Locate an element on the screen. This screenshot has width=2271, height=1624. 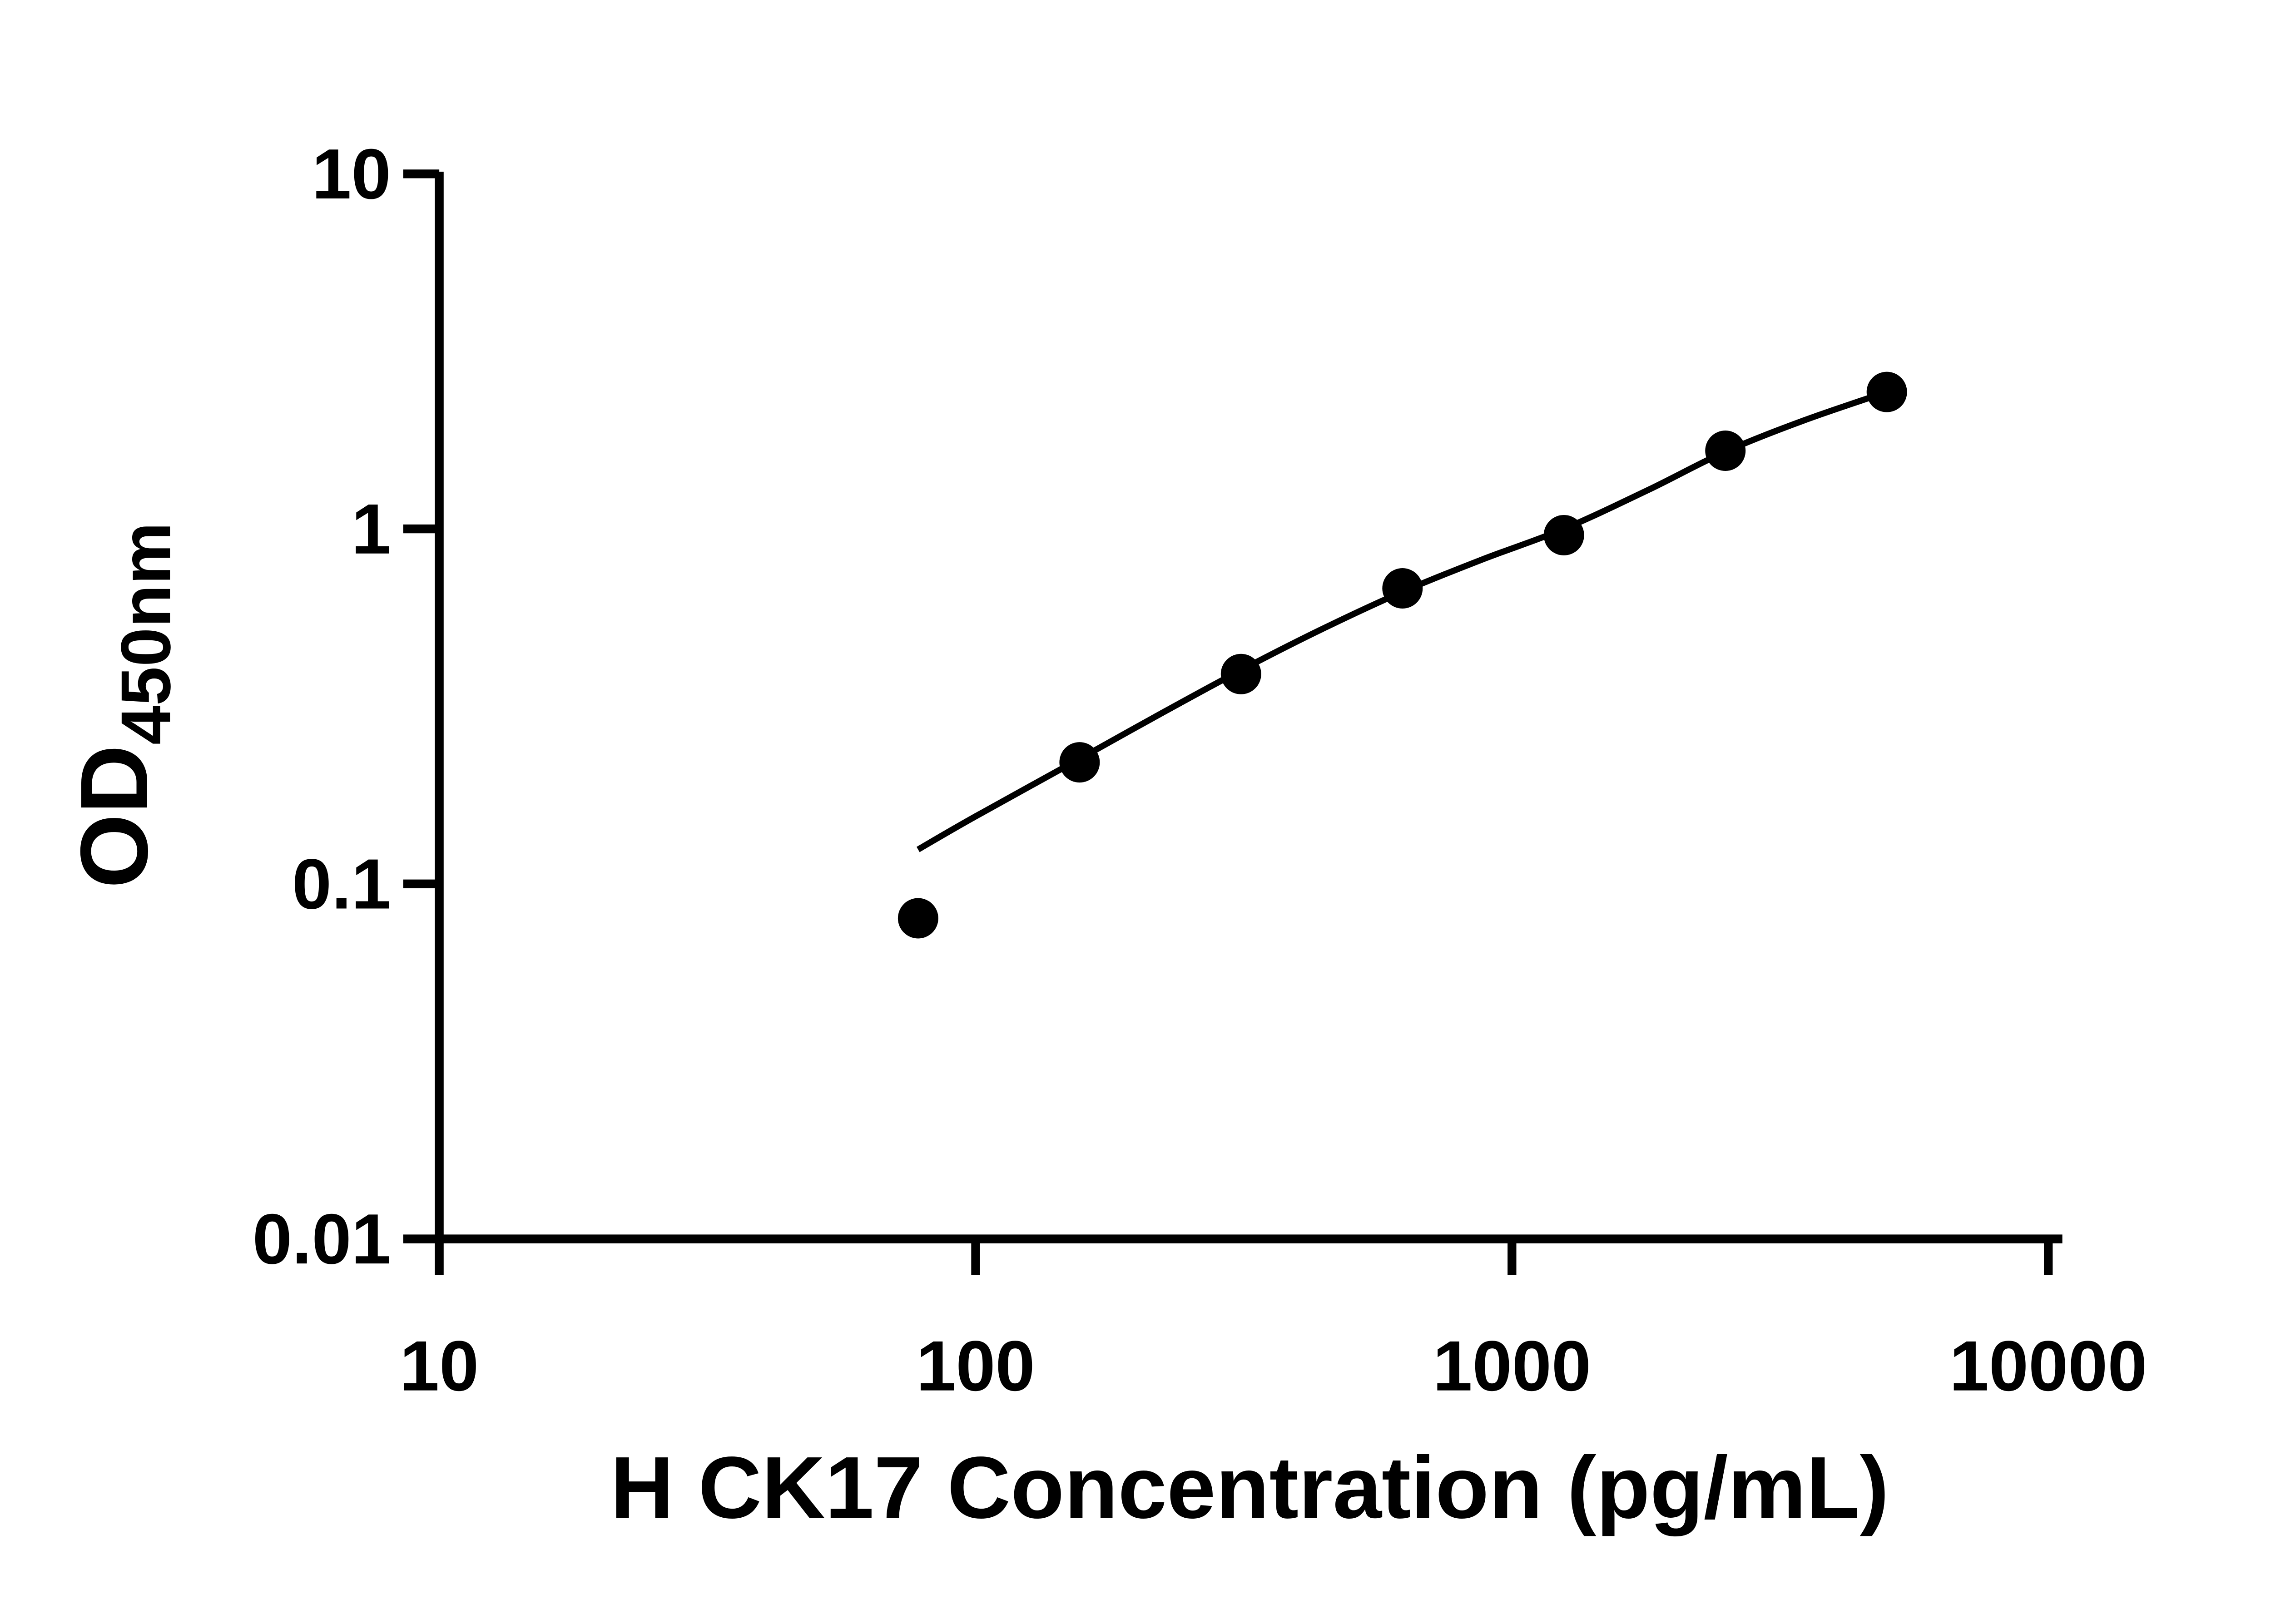
x-tick-label: 100 is located at coordinates (975, 1366).